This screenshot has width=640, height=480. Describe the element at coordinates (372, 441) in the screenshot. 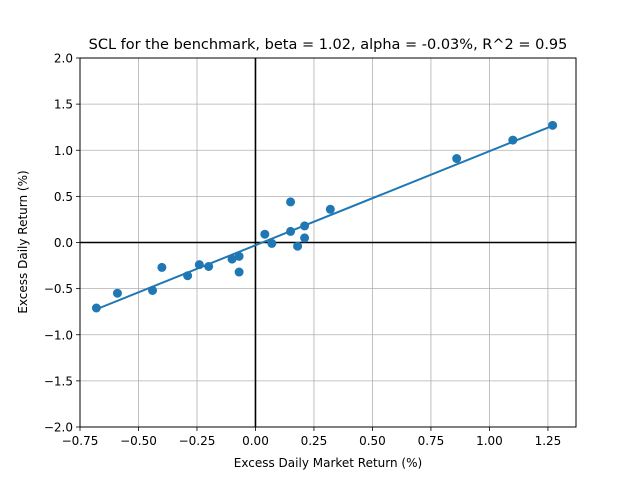

I see `x-tick-label: 0.50` at that location.